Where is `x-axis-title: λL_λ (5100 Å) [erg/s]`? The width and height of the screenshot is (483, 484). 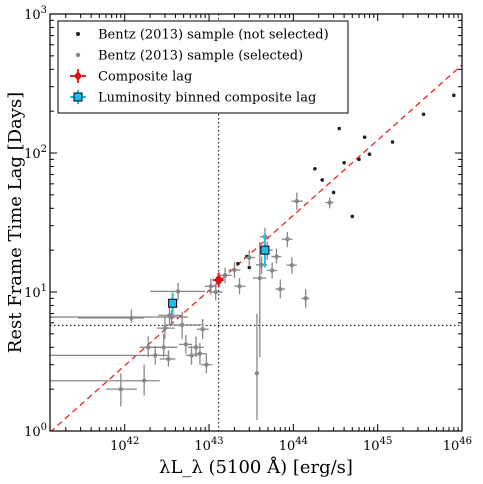
x-axis-title: λL_λ (5100 Å) [erg/s] is located at coordinates (256, 467).